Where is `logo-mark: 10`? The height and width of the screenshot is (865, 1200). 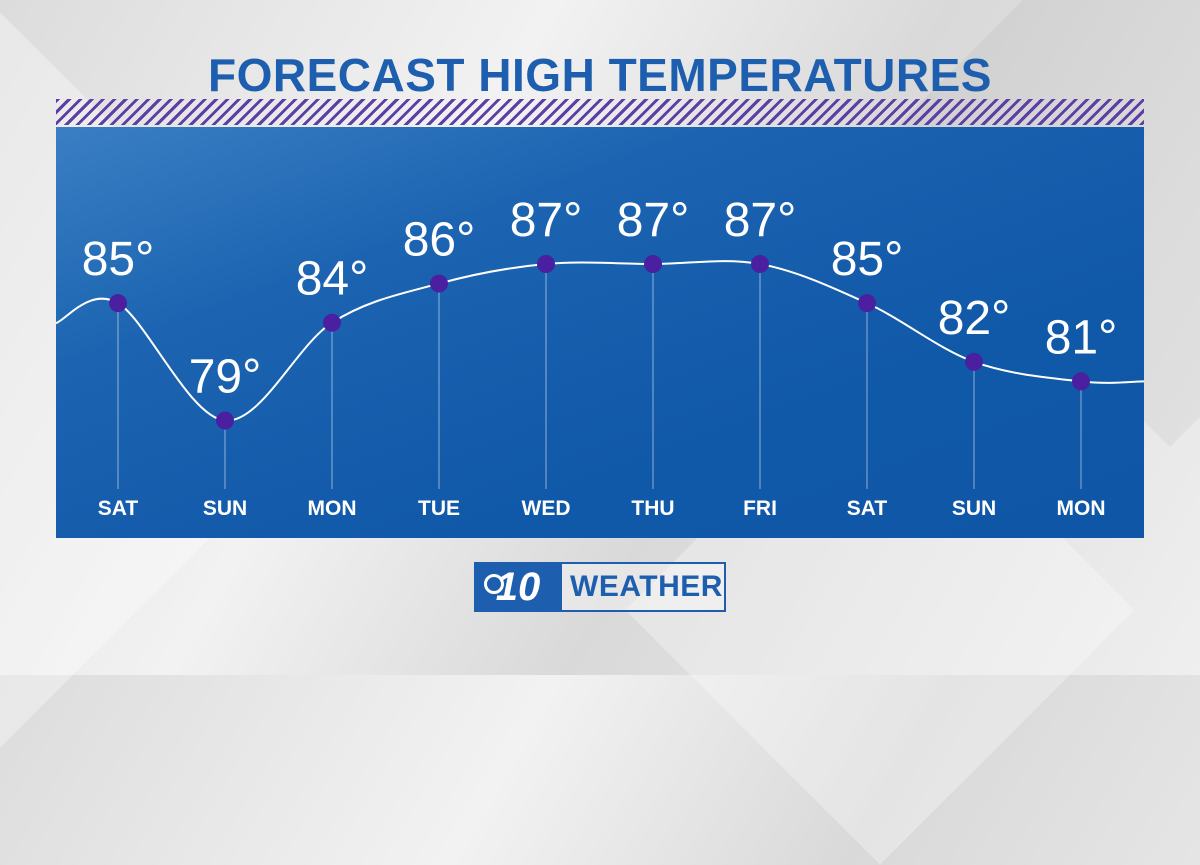
logo-mark: 10 is located at coordinates (518, 587).